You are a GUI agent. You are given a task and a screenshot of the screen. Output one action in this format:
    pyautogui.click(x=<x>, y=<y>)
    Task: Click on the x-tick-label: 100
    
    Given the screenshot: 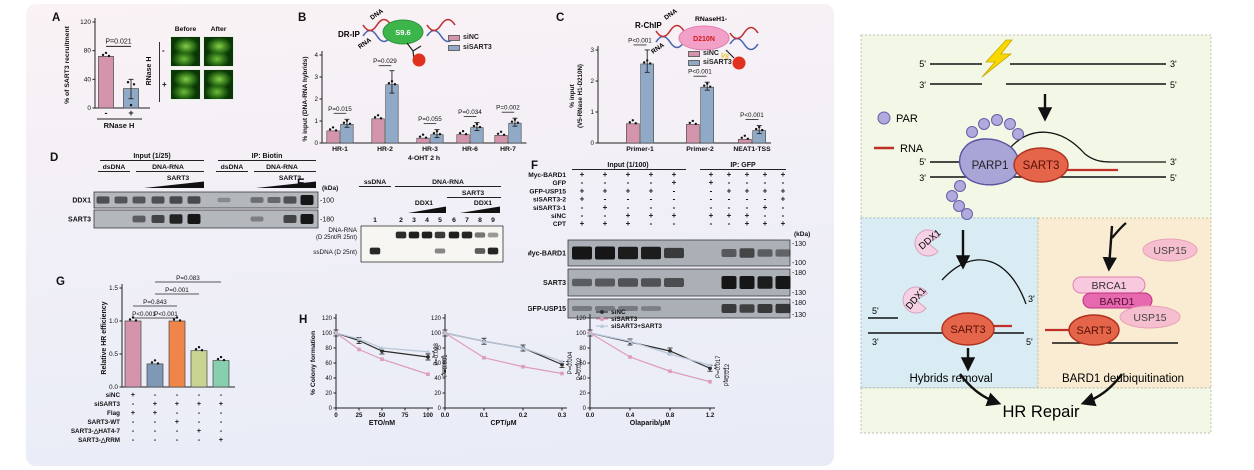 What is the action you would take?
    pyautogui.click(x=428, y=416)
    